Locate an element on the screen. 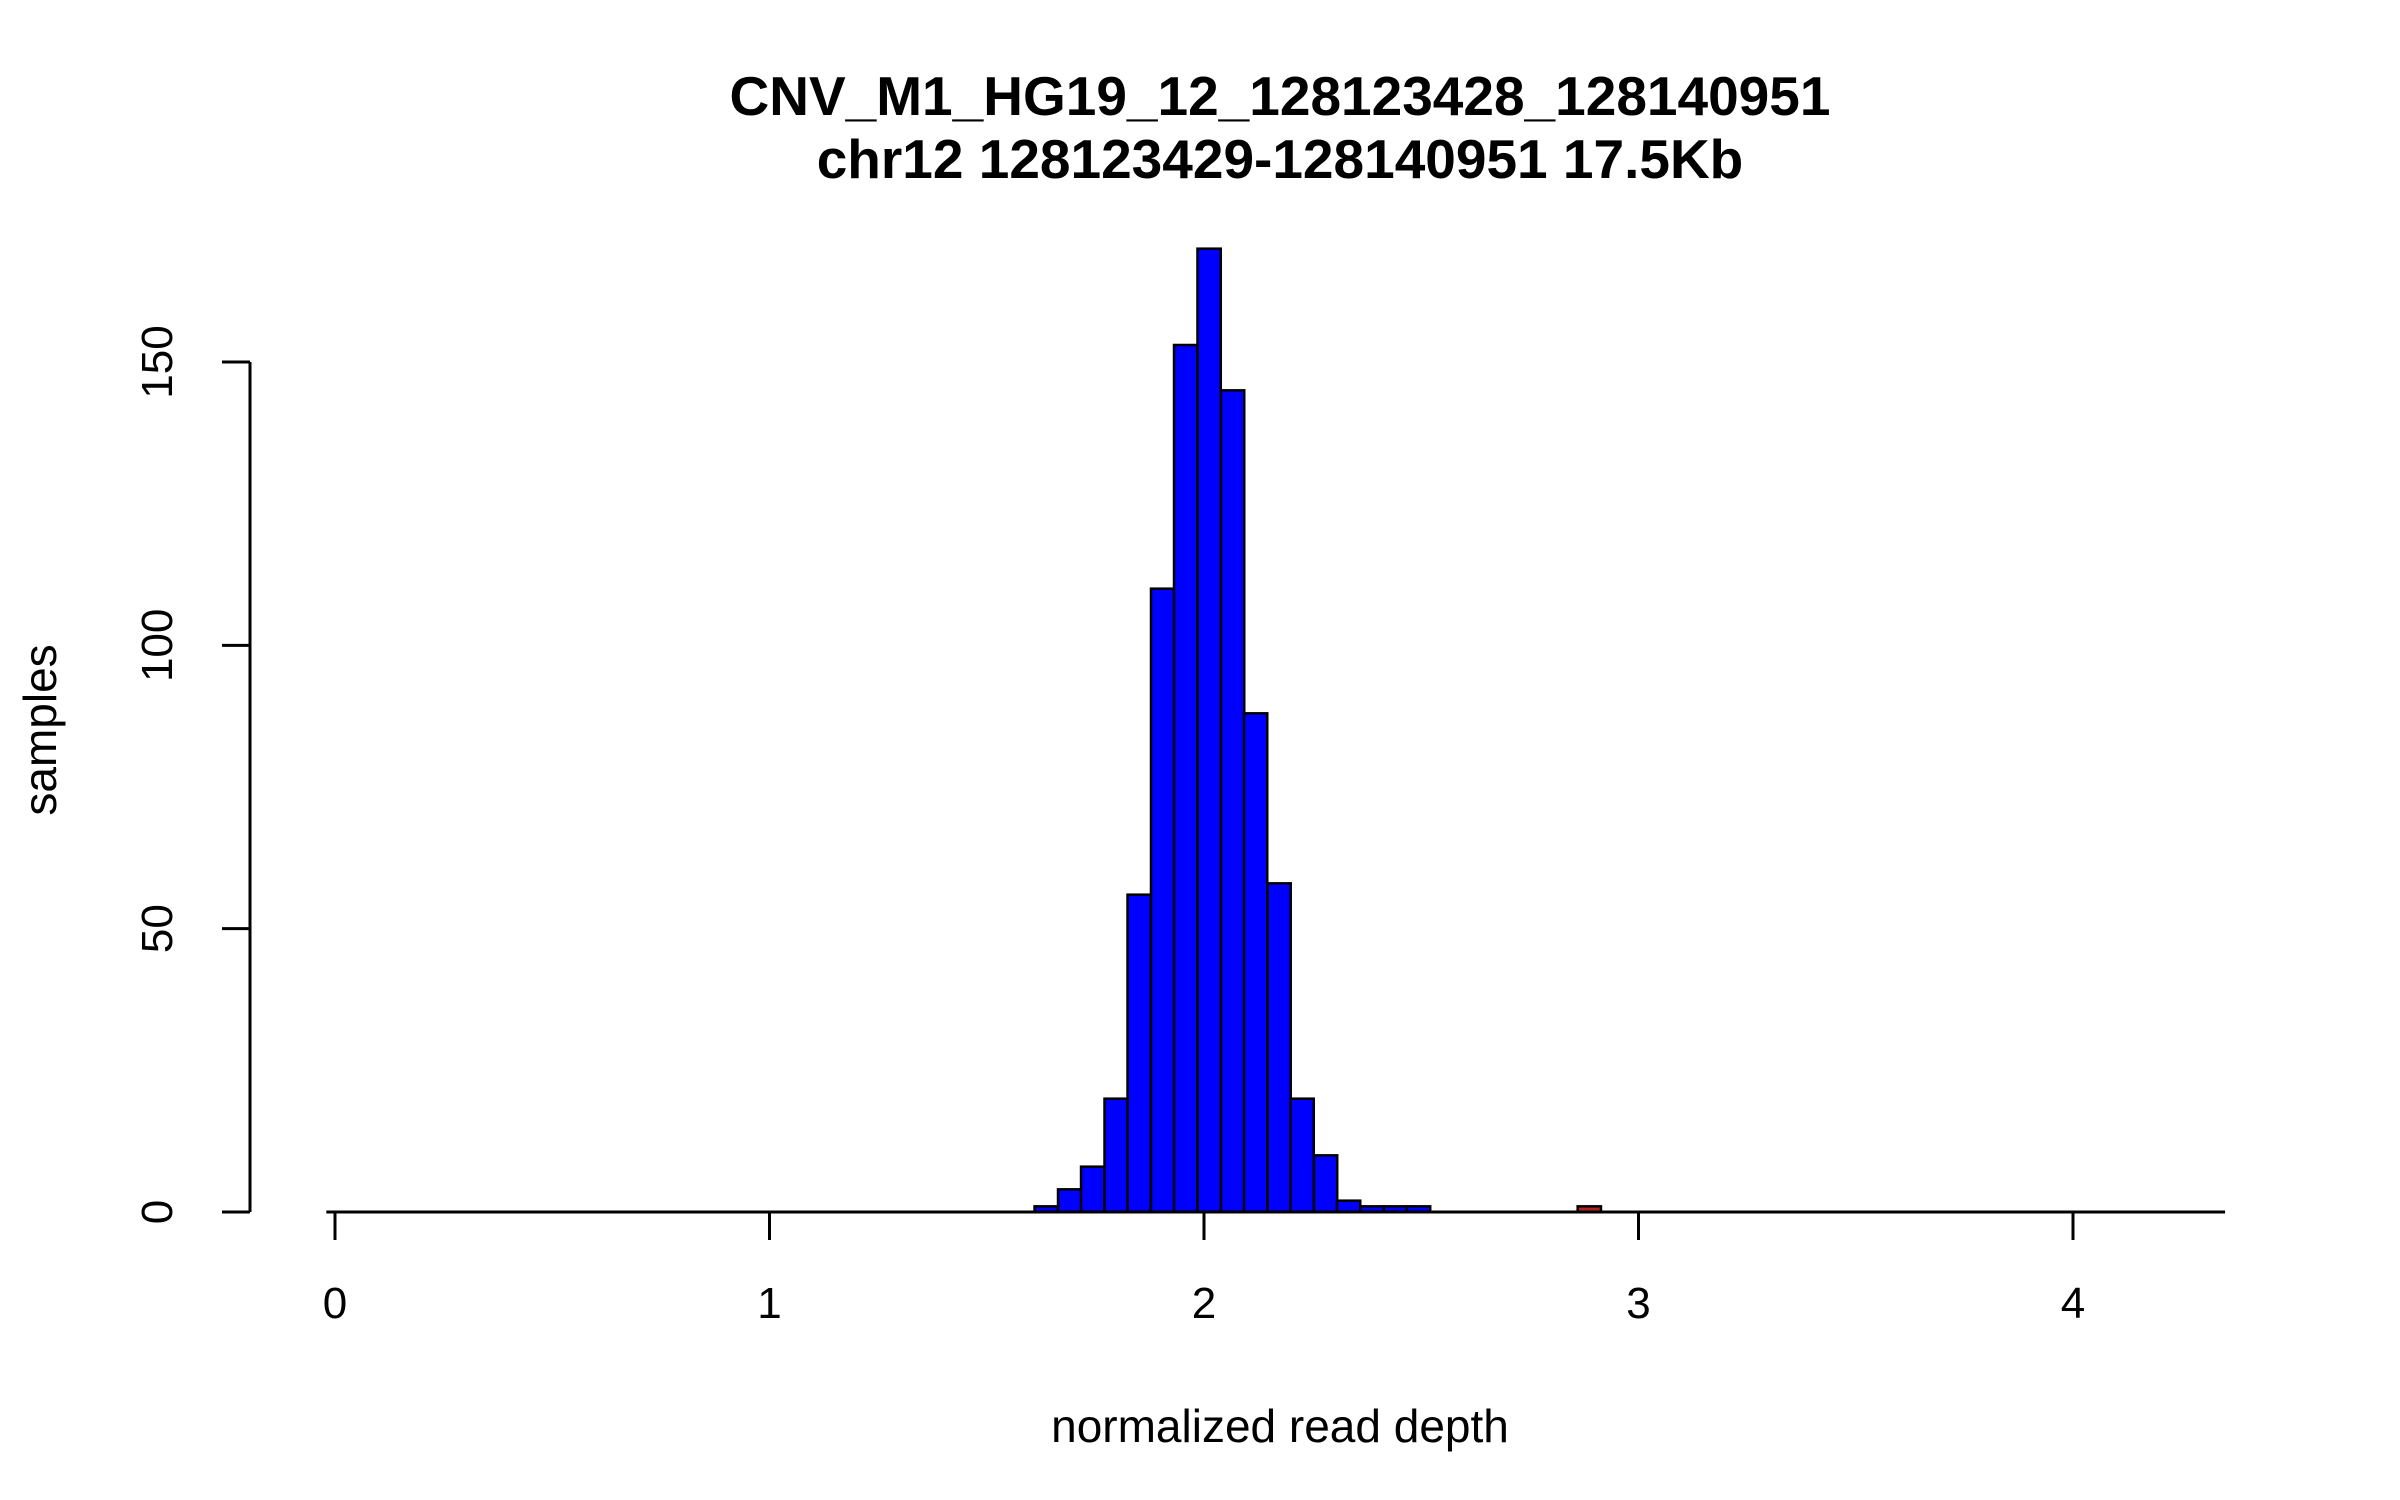 The height and width of the screenshot is (1500, 2400). x-tick-label: 1 is located at coordinates (769, 1303).